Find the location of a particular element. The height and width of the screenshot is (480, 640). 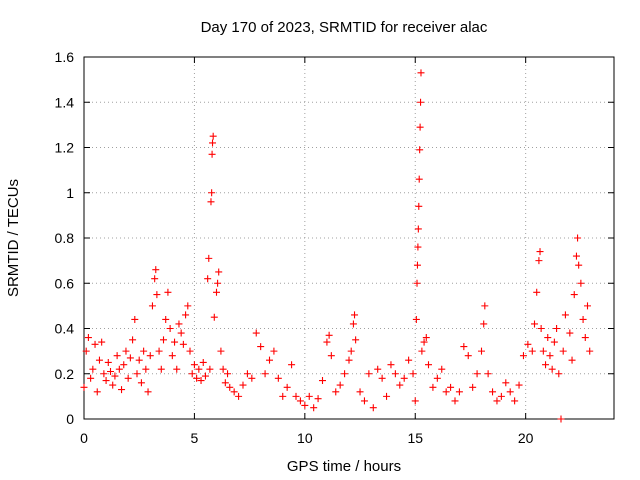

y-tick-label: 0.4 is located at coordinates (65, 329).